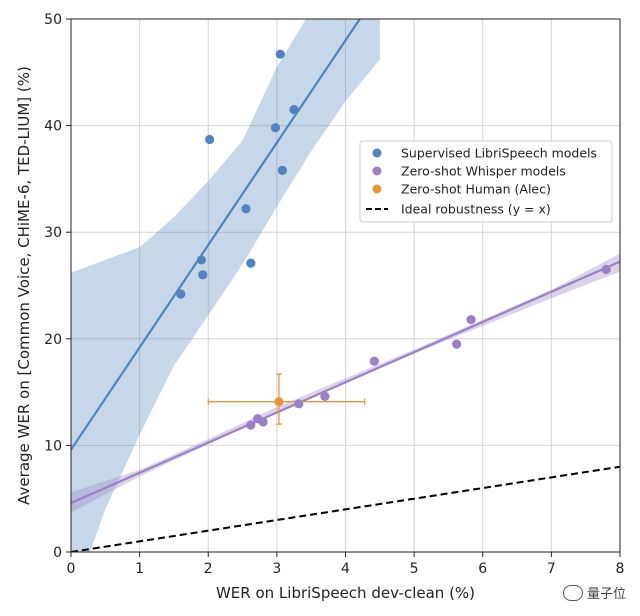 Image resolution: width=640 pixels, height=616 pixels. Describe the element at coordinates (345, 593) in the screenshot. I see `x-axis-label: WER on LibriSpeech dev-clean (%)` at that location.